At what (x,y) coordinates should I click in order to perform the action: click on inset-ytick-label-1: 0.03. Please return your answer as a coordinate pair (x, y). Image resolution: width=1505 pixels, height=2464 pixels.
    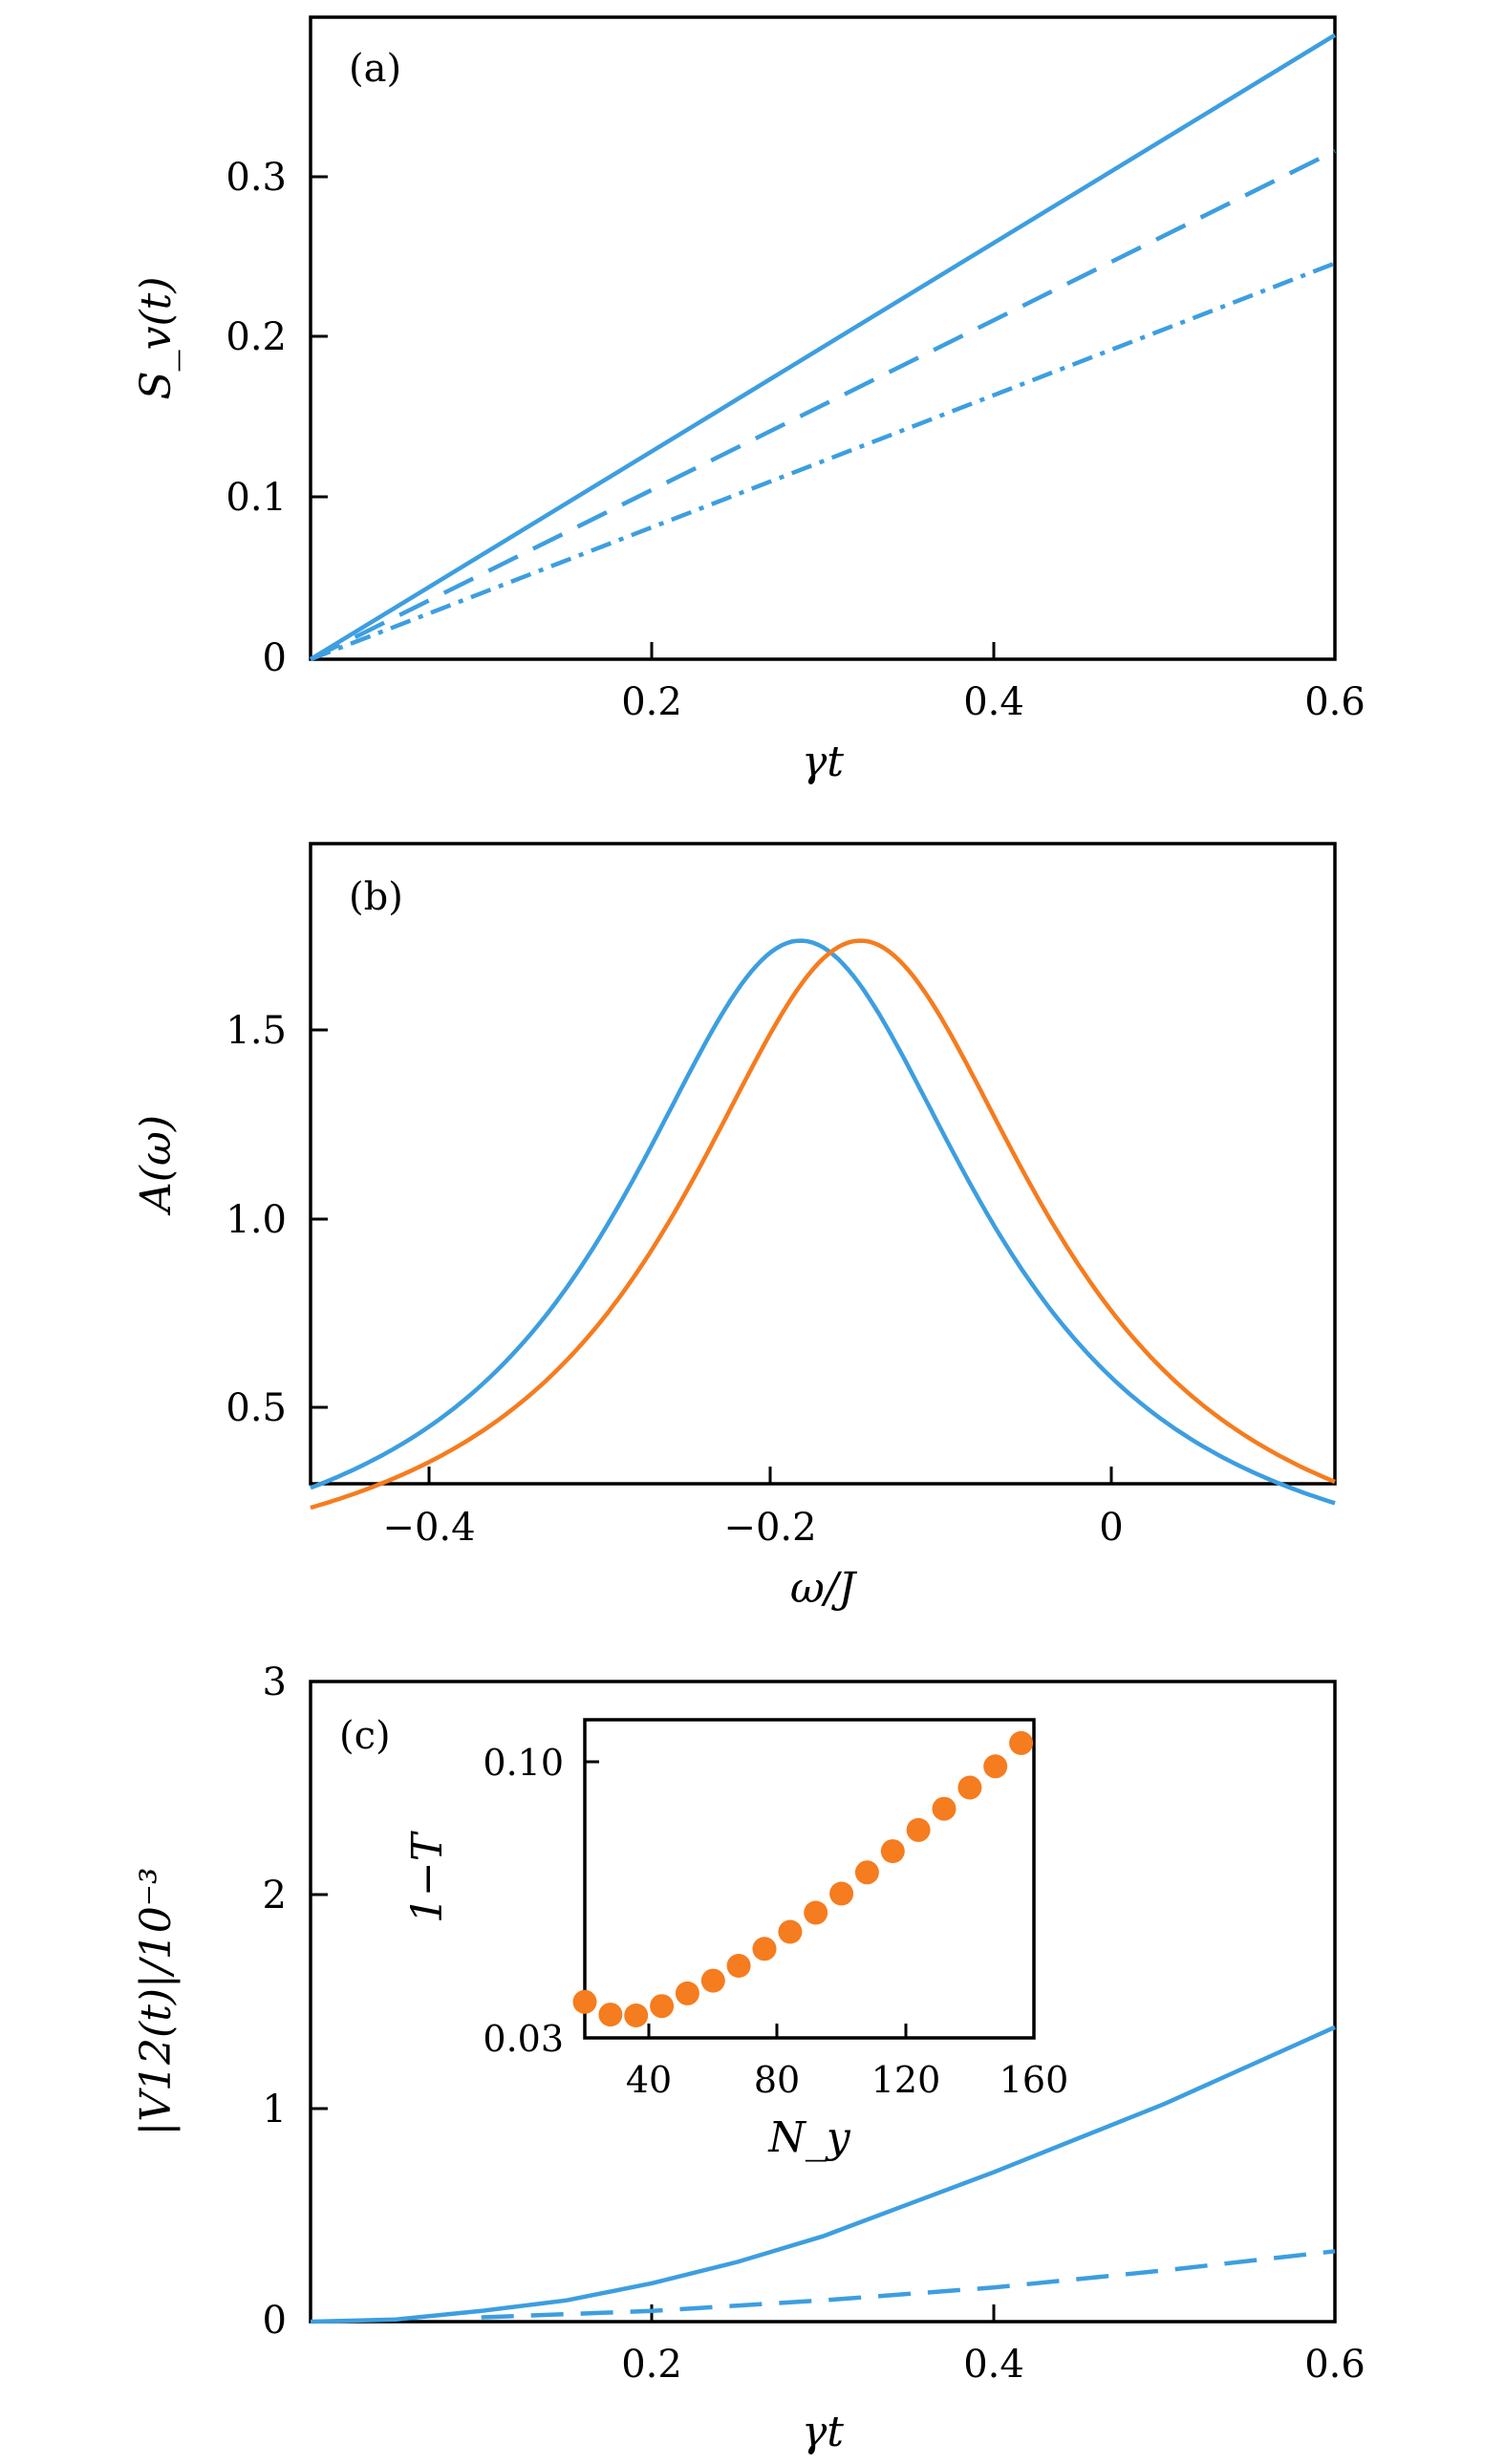
    Looking at the image, I should click on (524, 2039).